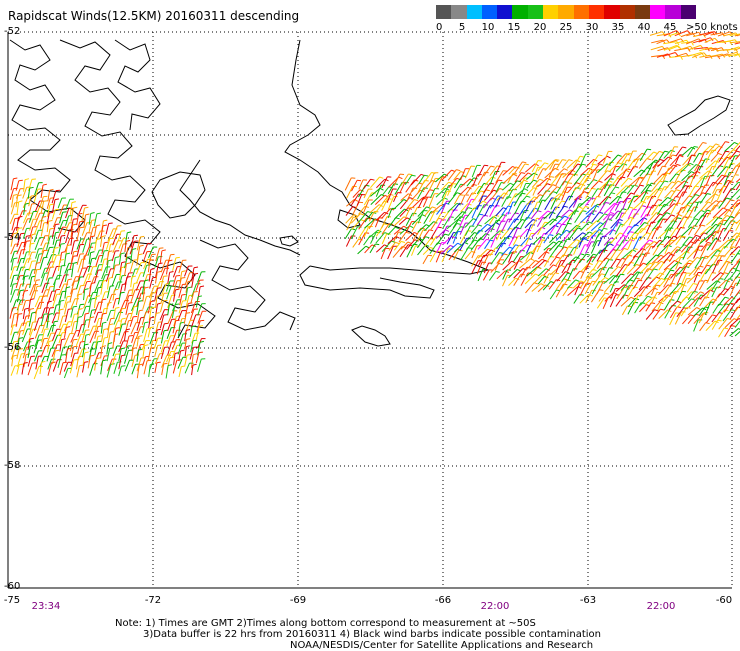 The width and height of the screenshot is (740, 651). Describe the element at coordinates (699, 115) in the screenshot. I see `coastline-falklands` at that location.